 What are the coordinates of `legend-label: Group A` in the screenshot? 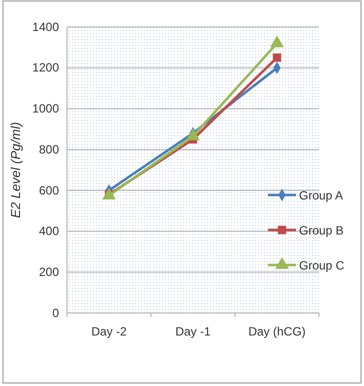 It's located at (321, 195).